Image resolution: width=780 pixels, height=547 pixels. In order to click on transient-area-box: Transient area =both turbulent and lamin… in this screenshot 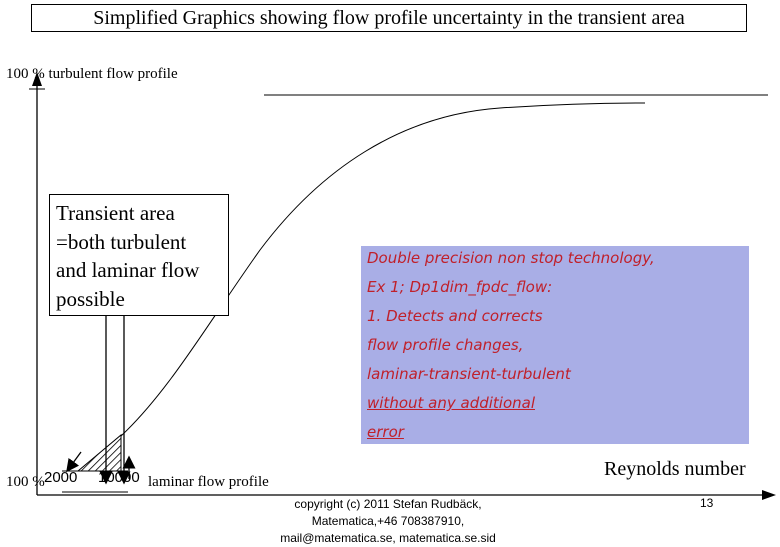, I will do `click(139, 255)`.